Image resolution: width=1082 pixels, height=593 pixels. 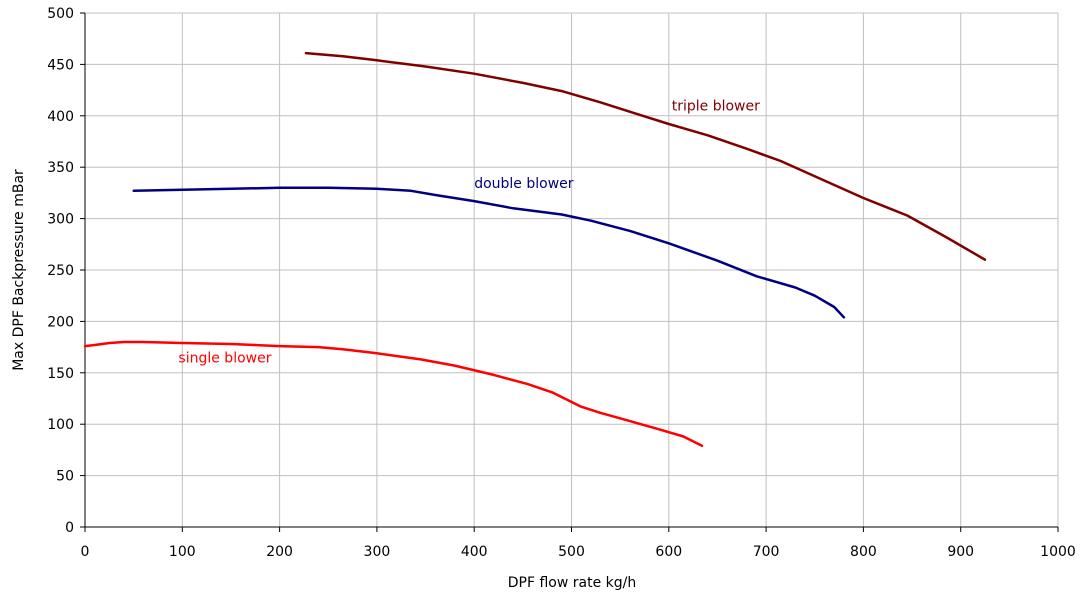 I want to click on series-line-single-blower, so click(x=393, y=394).